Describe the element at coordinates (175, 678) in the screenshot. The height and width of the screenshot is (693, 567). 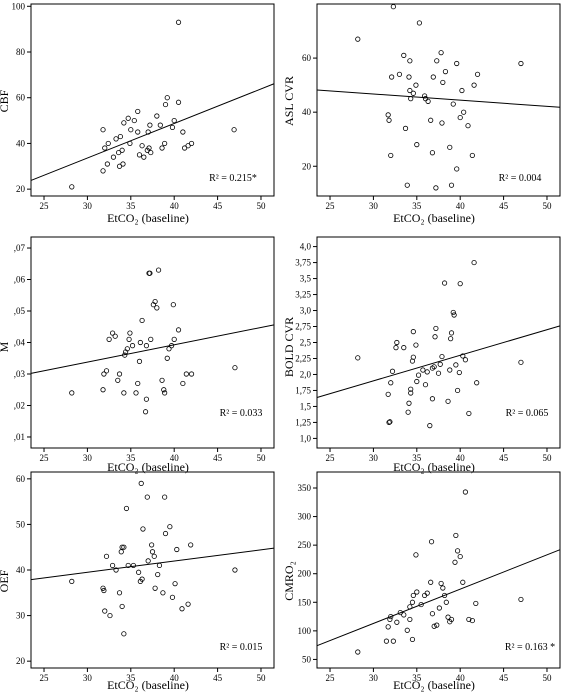
I see `x-tick-label: 40` at that location.